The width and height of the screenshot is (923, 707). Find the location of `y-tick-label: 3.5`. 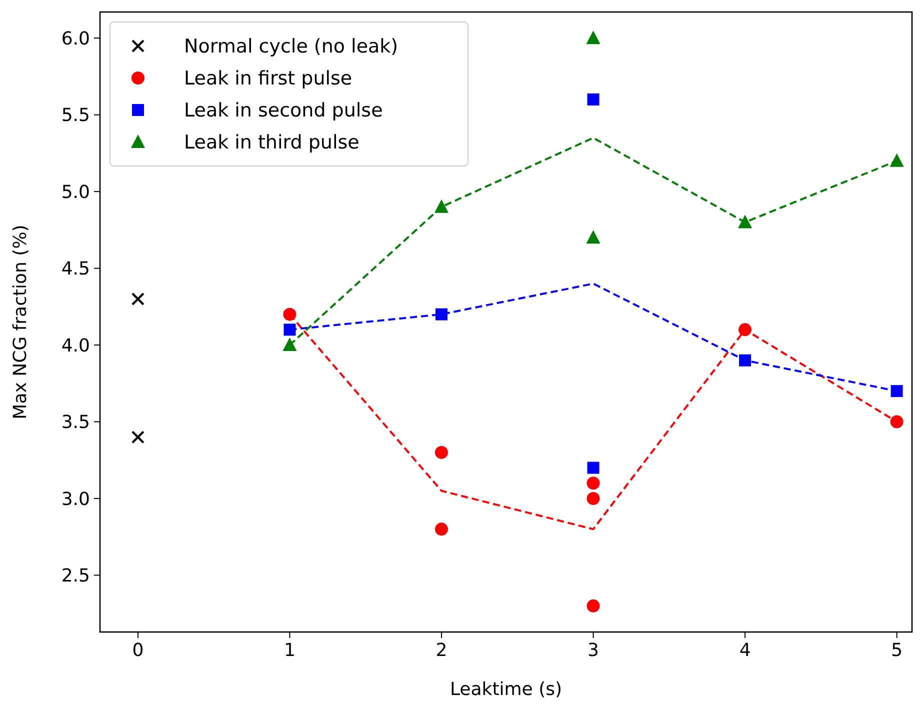

y-tick-label: 3.5 is located at coordinates (75, 423).